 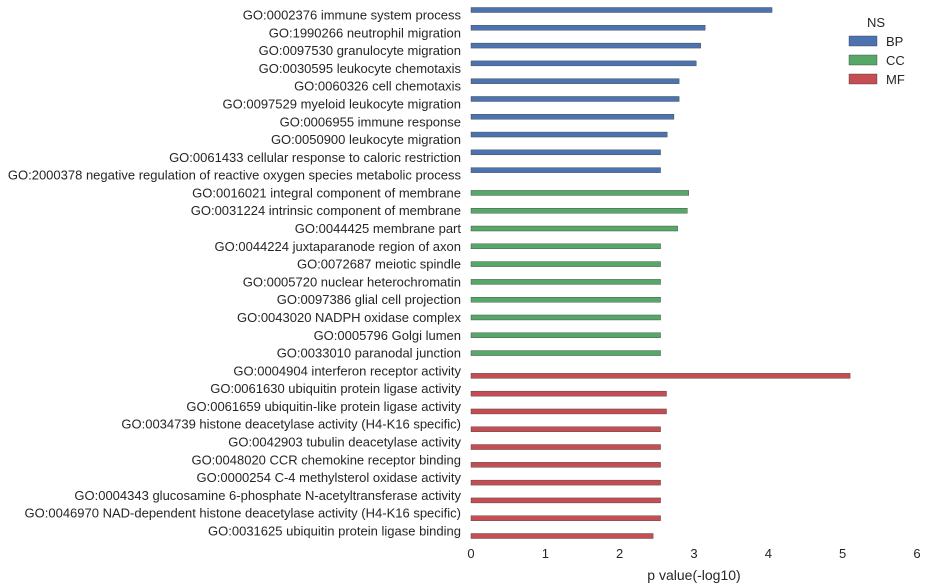 I want to click on x-tick-label: 2, so click(x=619, y=553).